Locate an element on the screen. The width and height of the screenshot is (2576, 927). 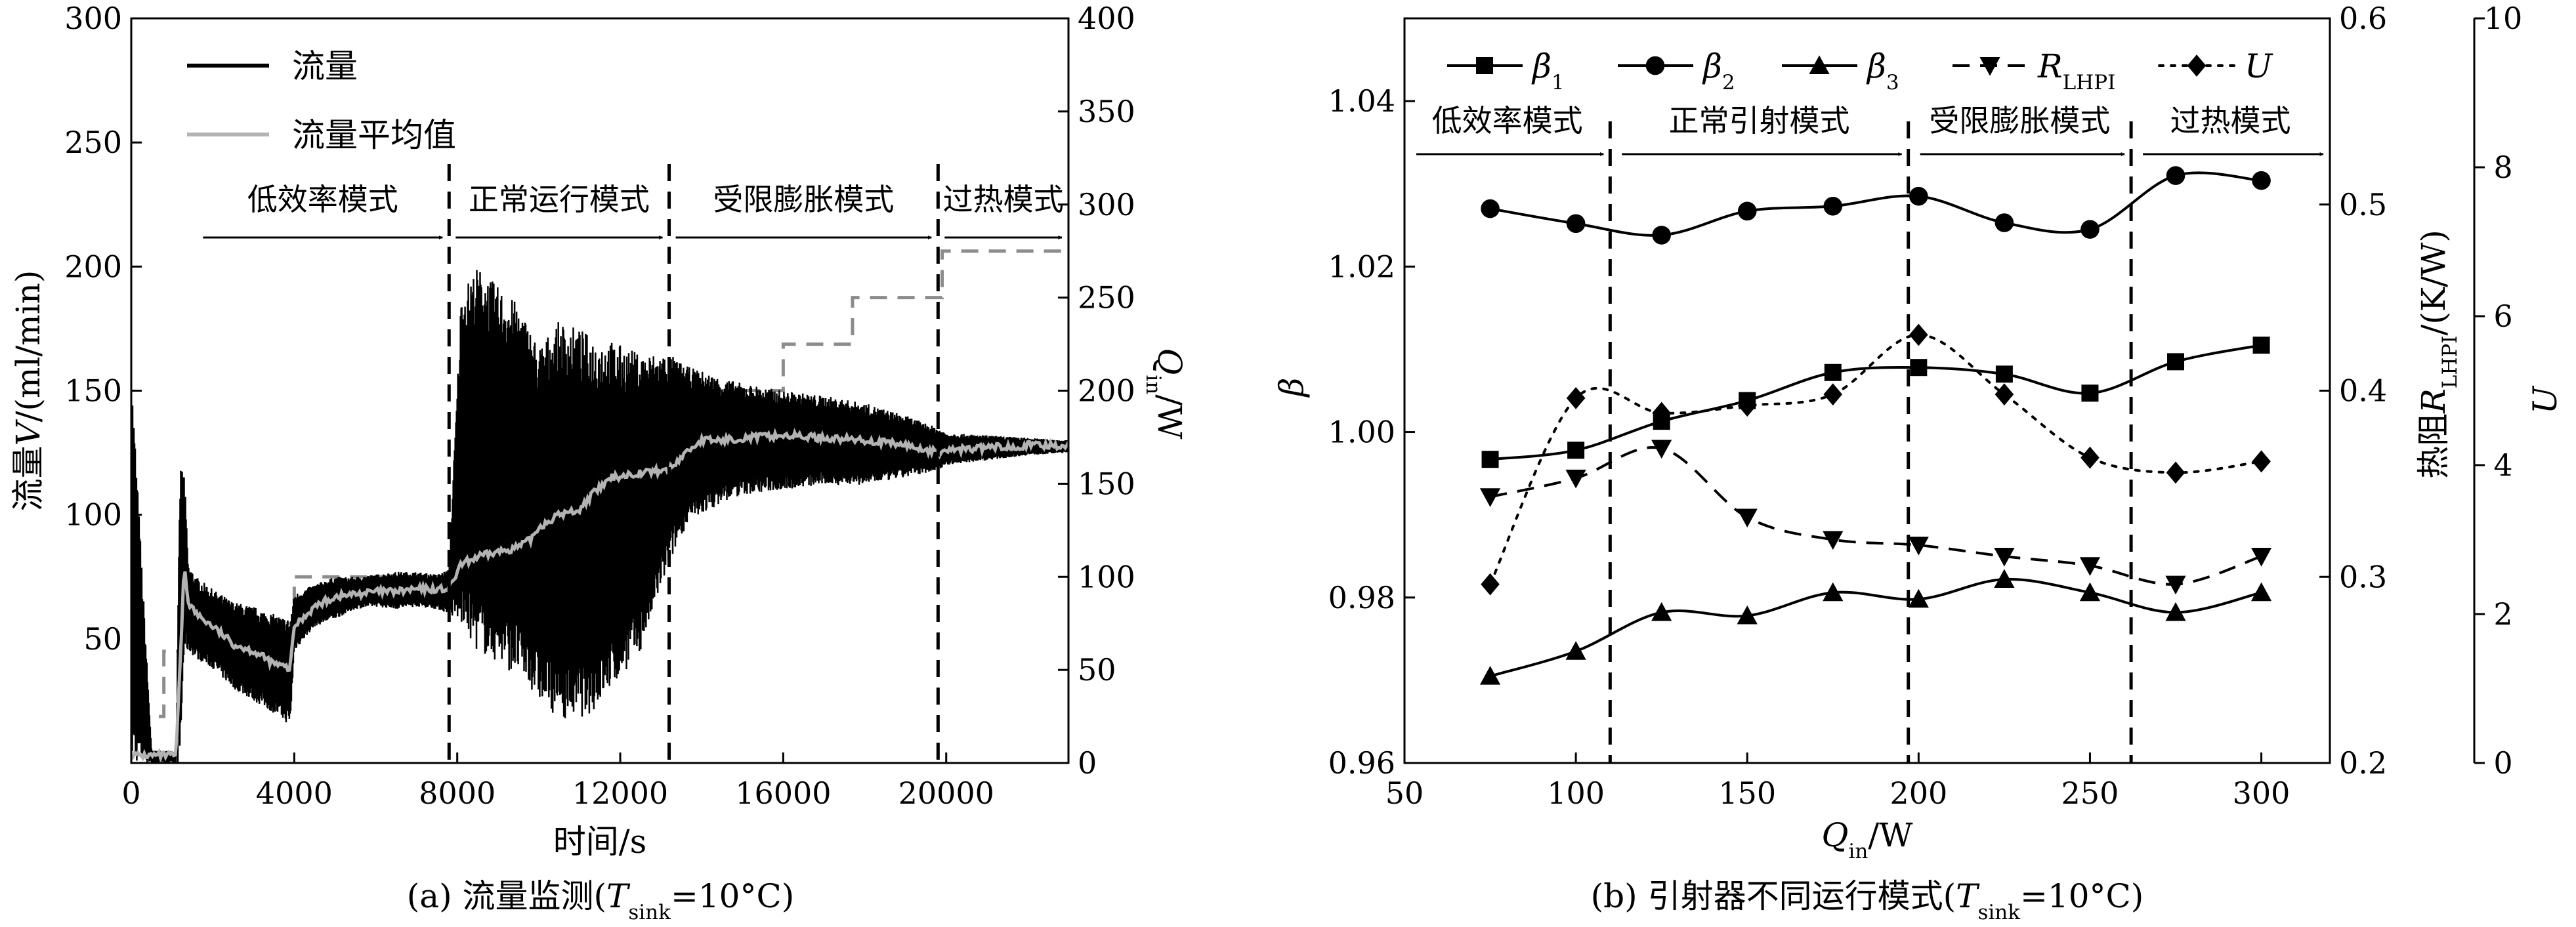
y3-tick-label: 6 is located at coordinates (2502, 316).